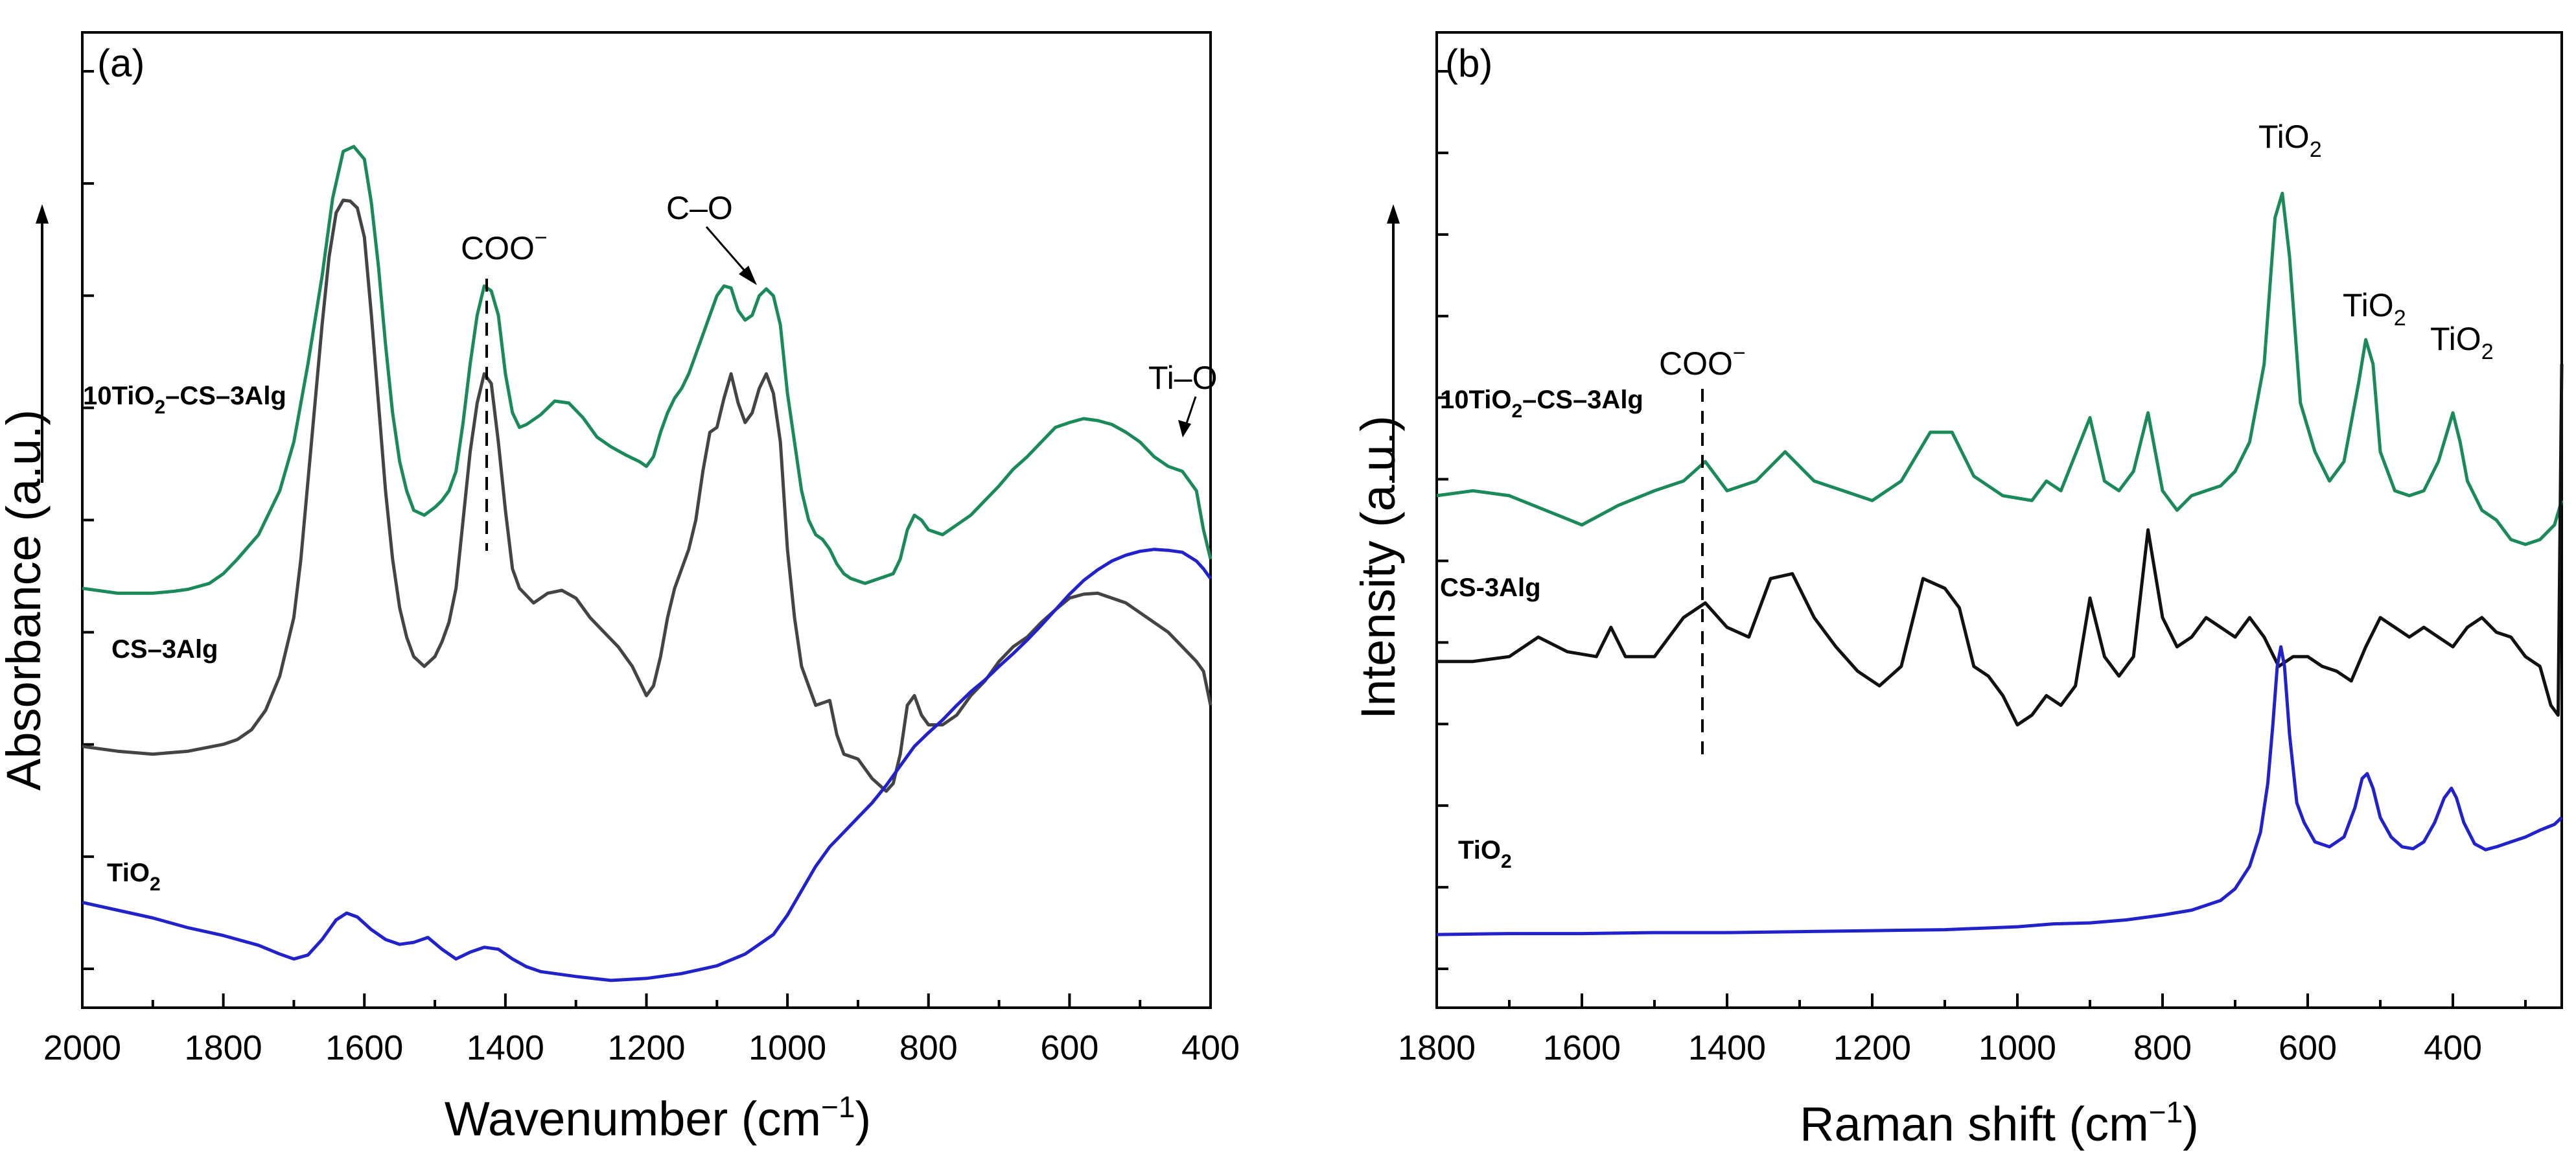 The image size is (2576, 1160). I want to click on annotation-tio2-peak1-sub: 2, so click(2316, 149).